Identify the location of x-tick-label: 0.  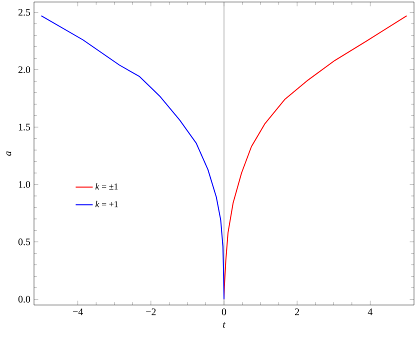
(224, 312).